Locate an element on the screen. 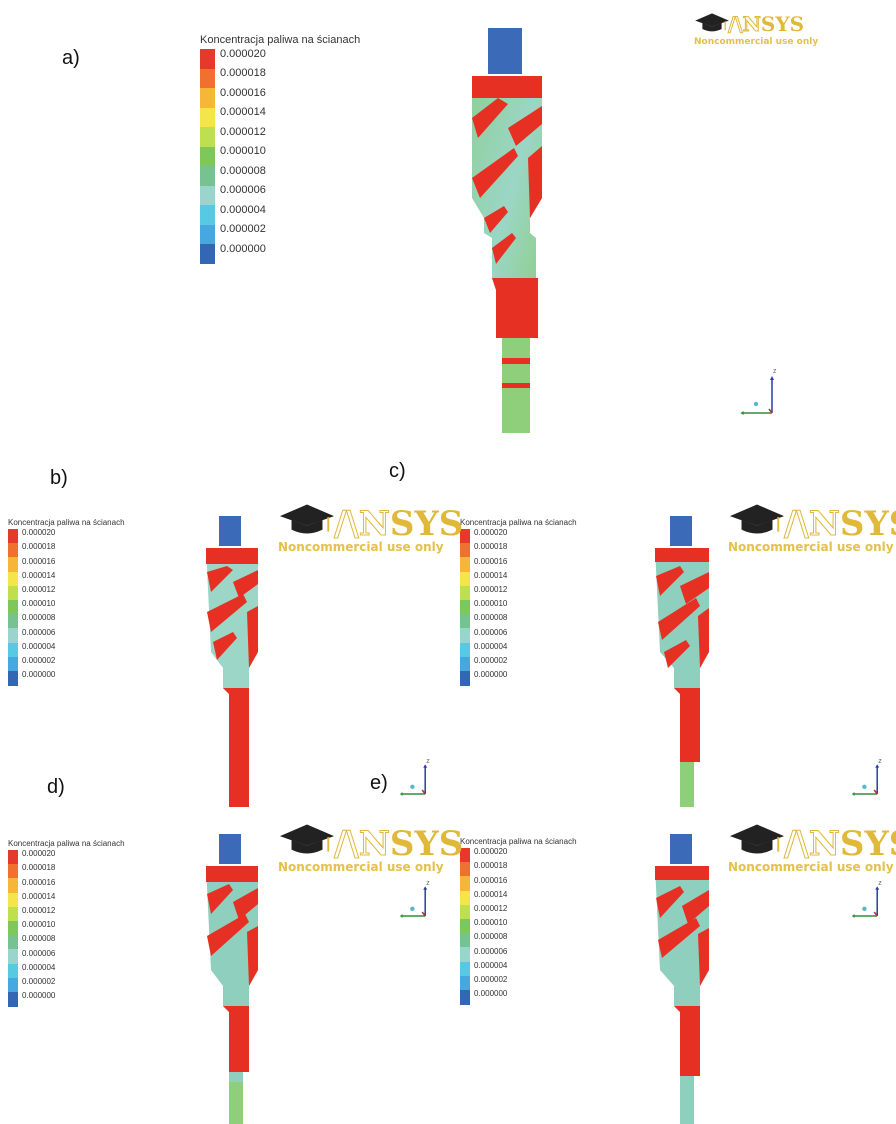 The image size is (896, 1124). panel-label-b: b) is located at coordinates (59, 478).